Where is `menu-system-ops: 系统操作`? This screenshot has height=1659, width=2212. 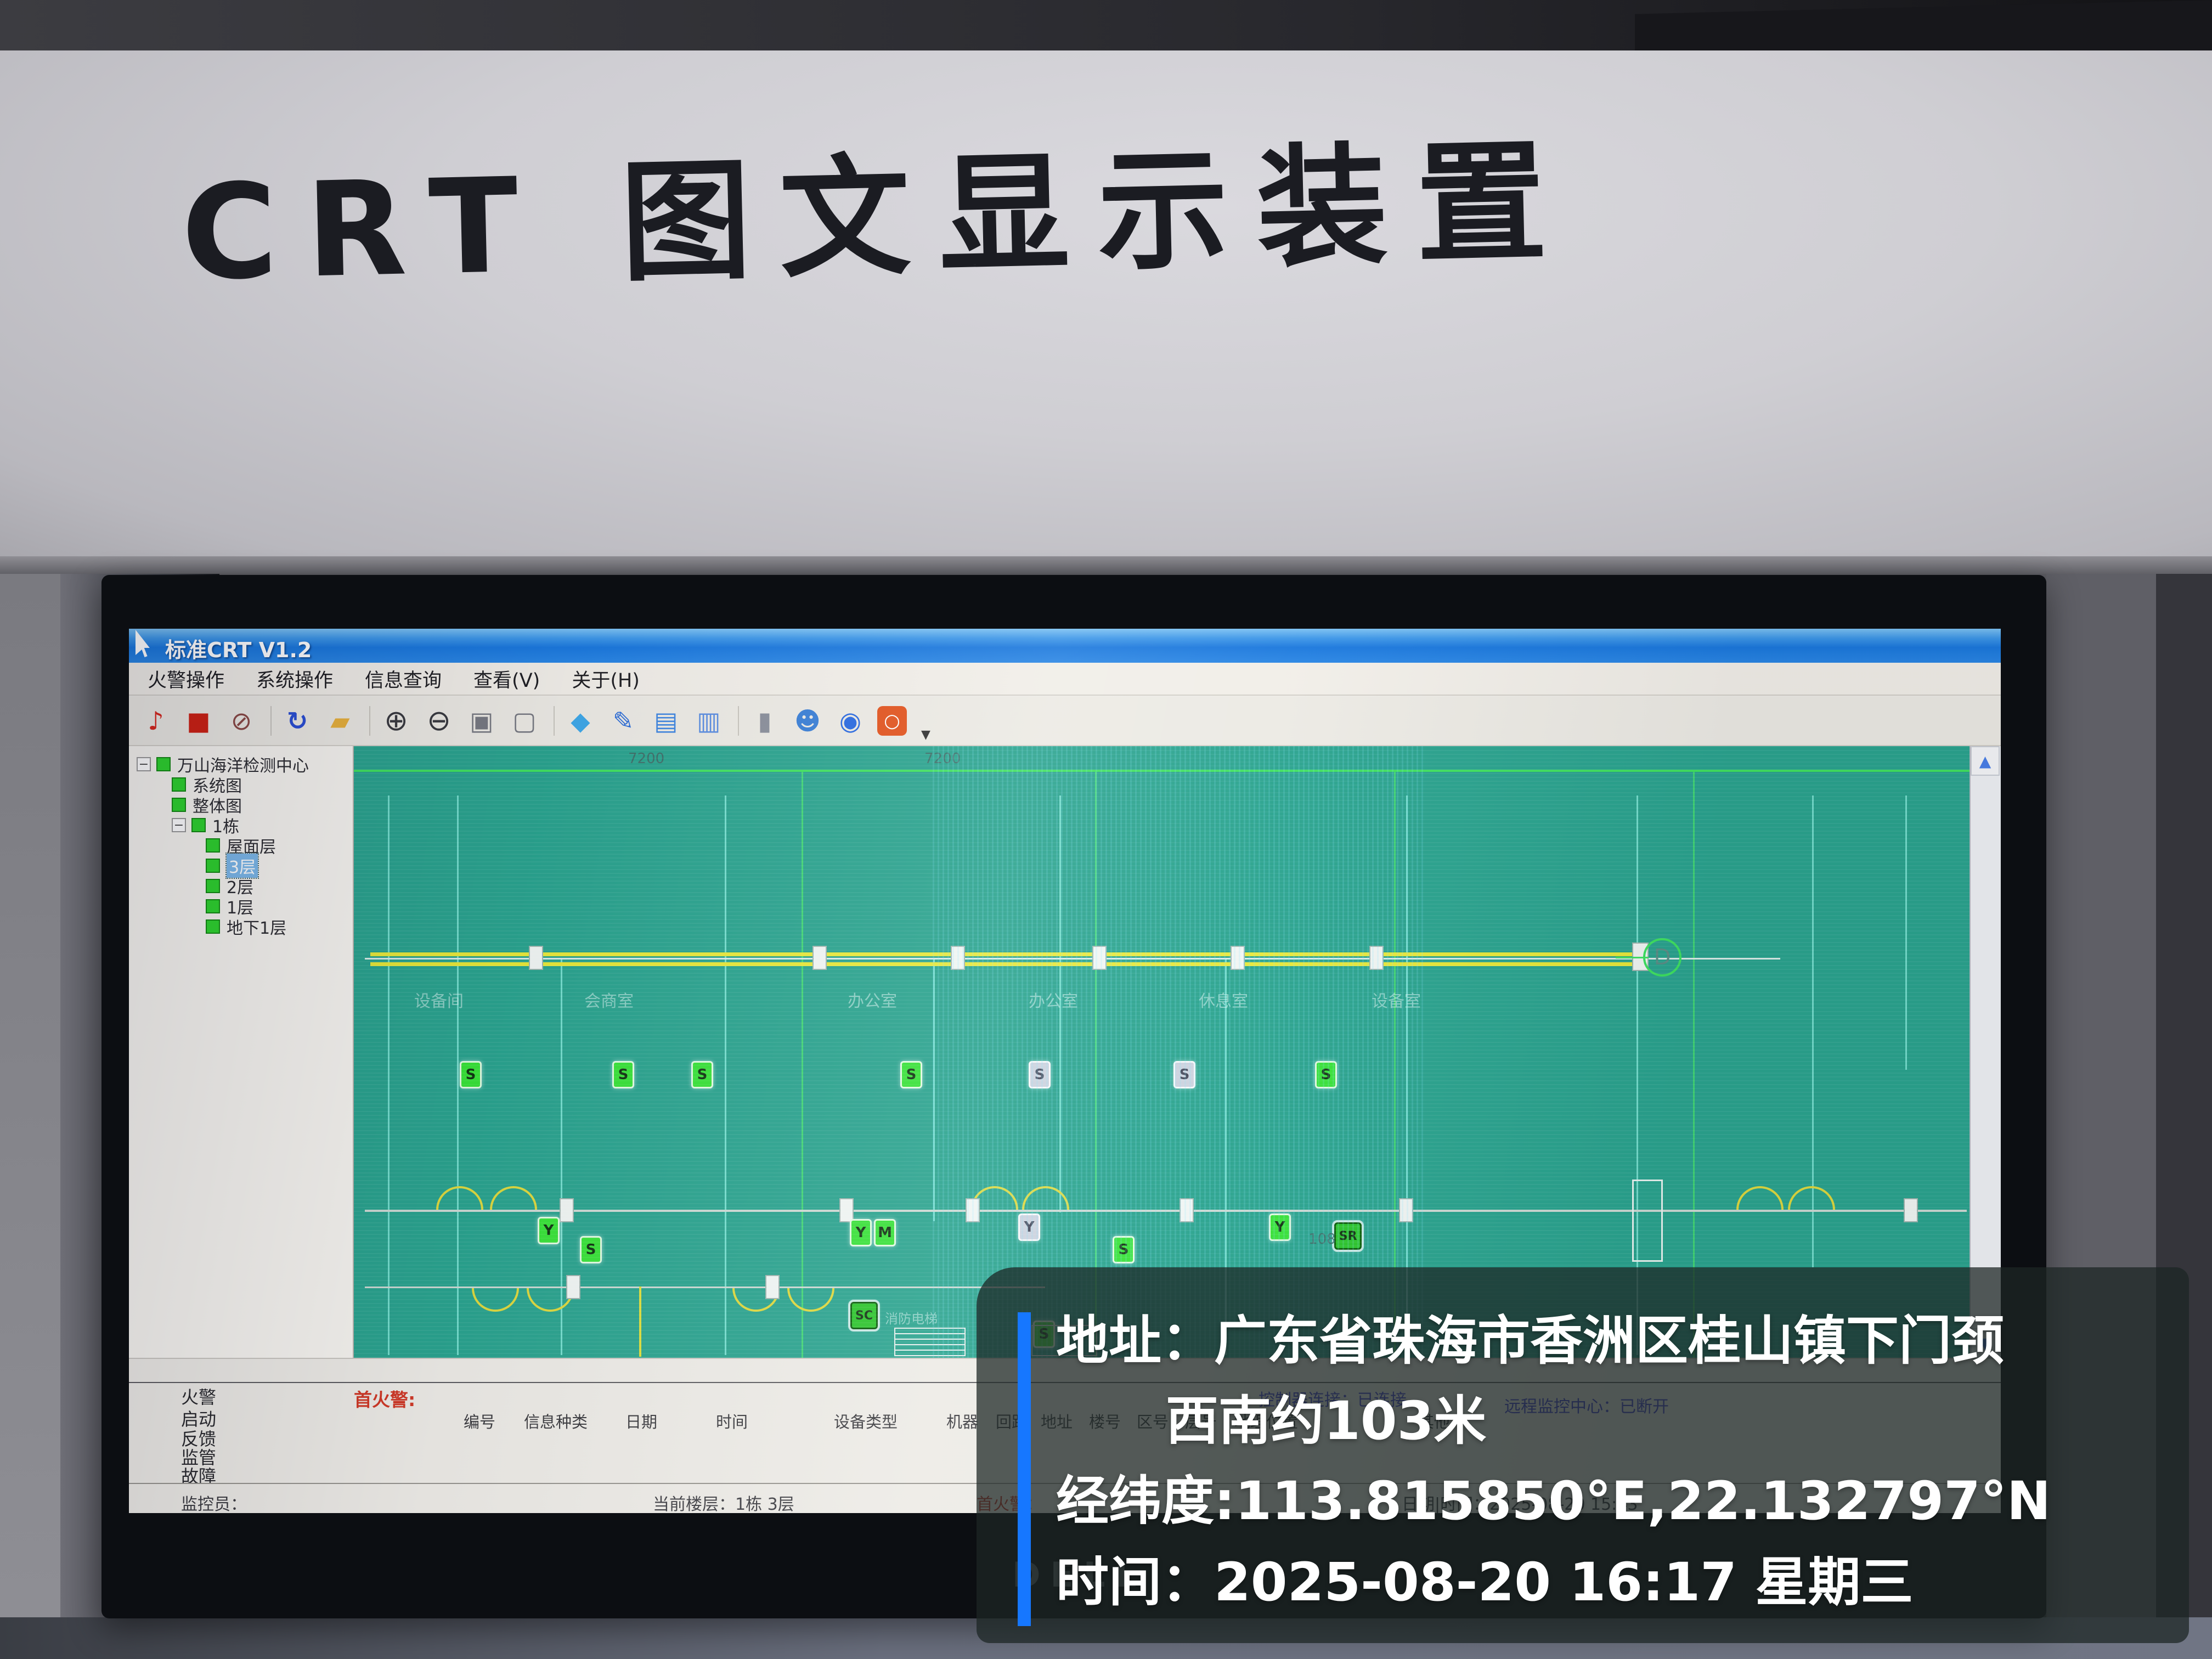 menu-system-ops: 系统操作 is located at coordinates (295, 680).